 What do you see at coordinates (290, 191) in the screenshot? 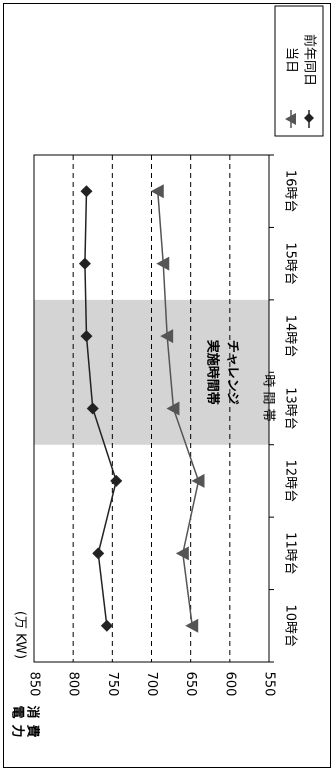
I see `category-tick-label: 16時台` at bounding box center [290, 191].